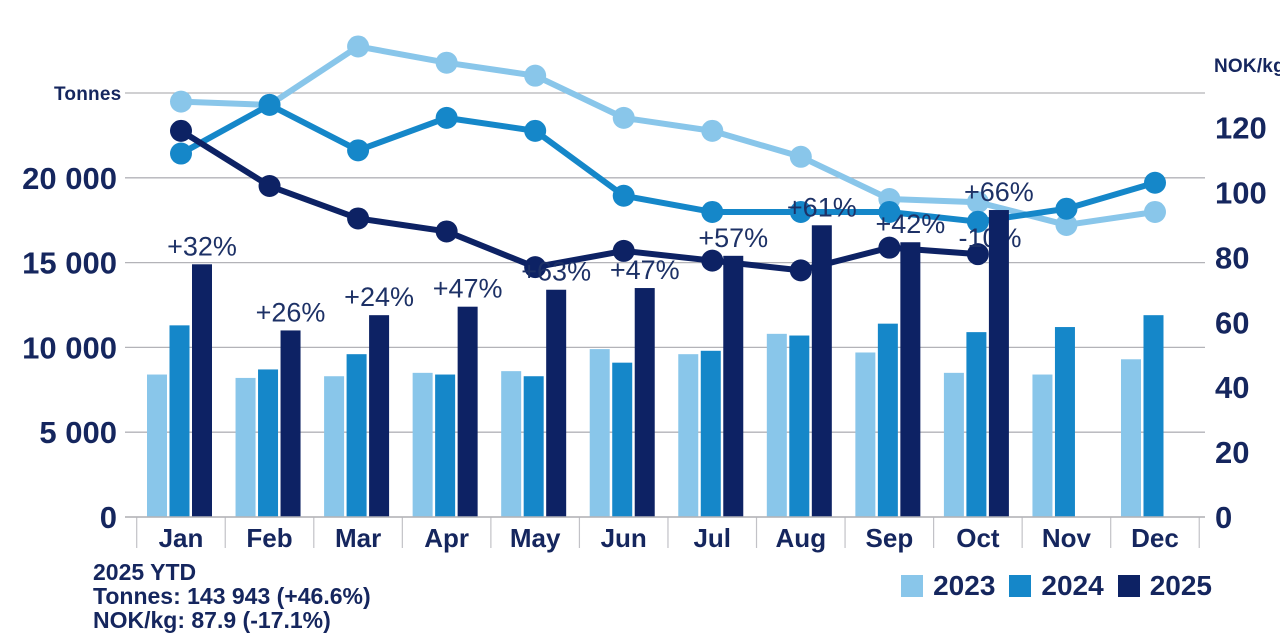  What do you see at coordinates (623, 195) in the screenshot?
I see `price-dot-2024-Jun` at bounding box center [623, 195].